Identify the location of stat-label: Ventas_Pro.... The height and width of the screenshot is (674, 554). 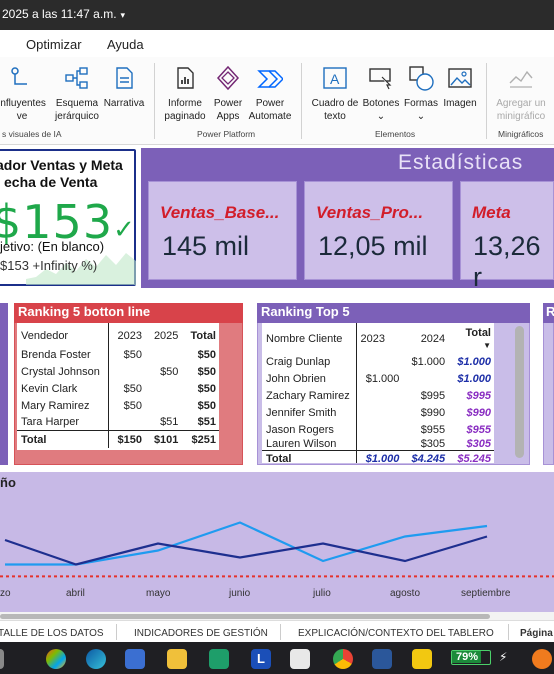
(370, 212).